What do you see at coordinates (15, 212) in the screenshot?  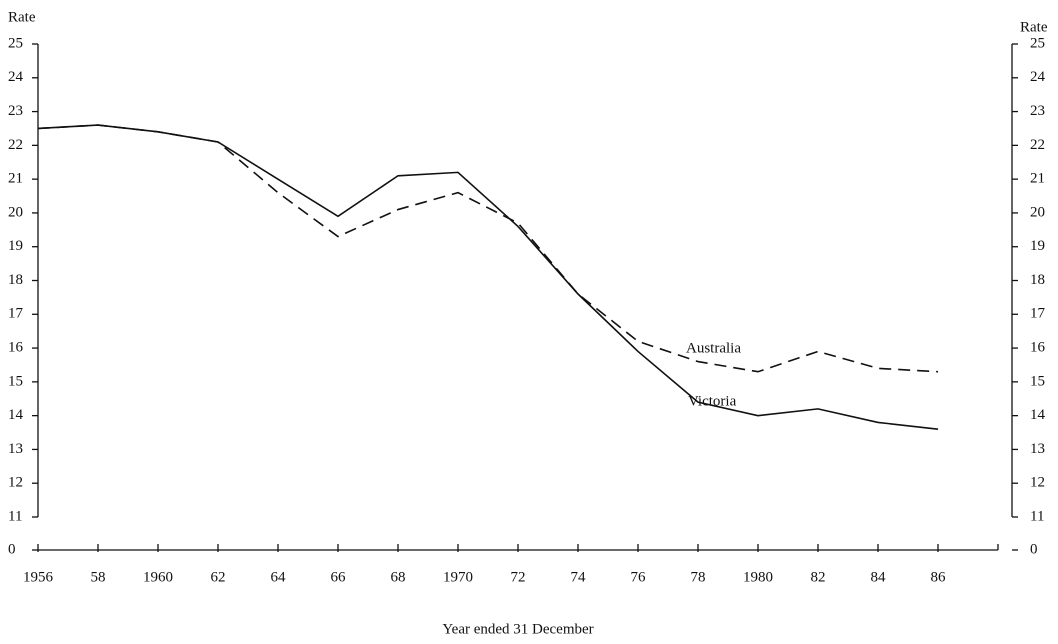 I see `y-tick-label: 20` at bounding box center [15, 212].